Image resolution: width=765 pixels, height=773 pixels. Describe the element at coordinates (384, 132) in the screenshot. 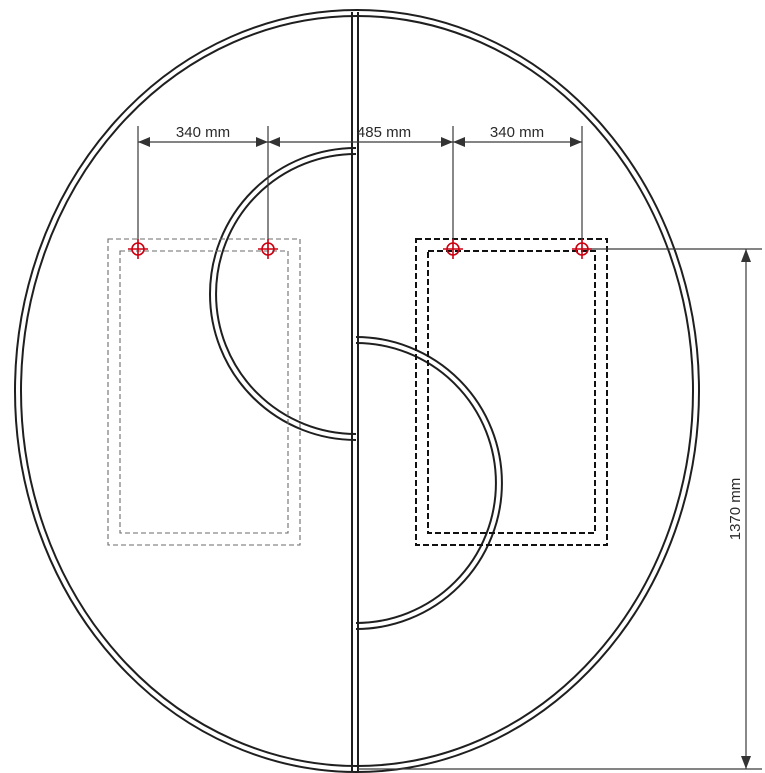

I see `dimension-label-center: 485 mm` at that location.